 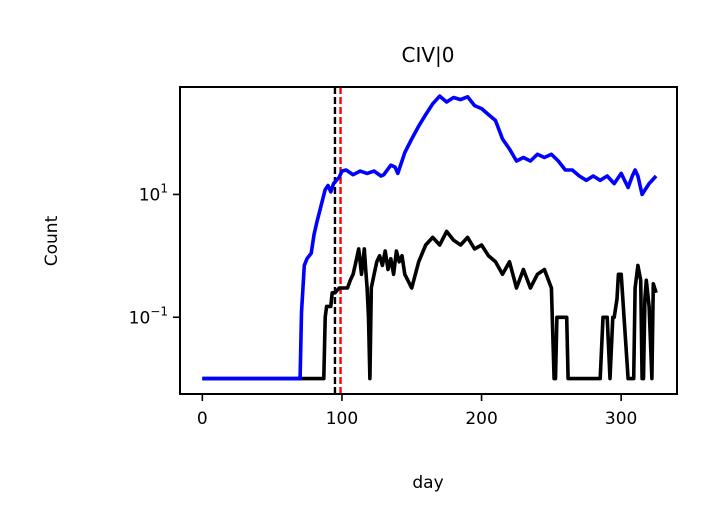 What do you see at coordinates (153, 193) in the screenshot?
I see `y-tick-label: 10¹` at bounding box center [153, 193].